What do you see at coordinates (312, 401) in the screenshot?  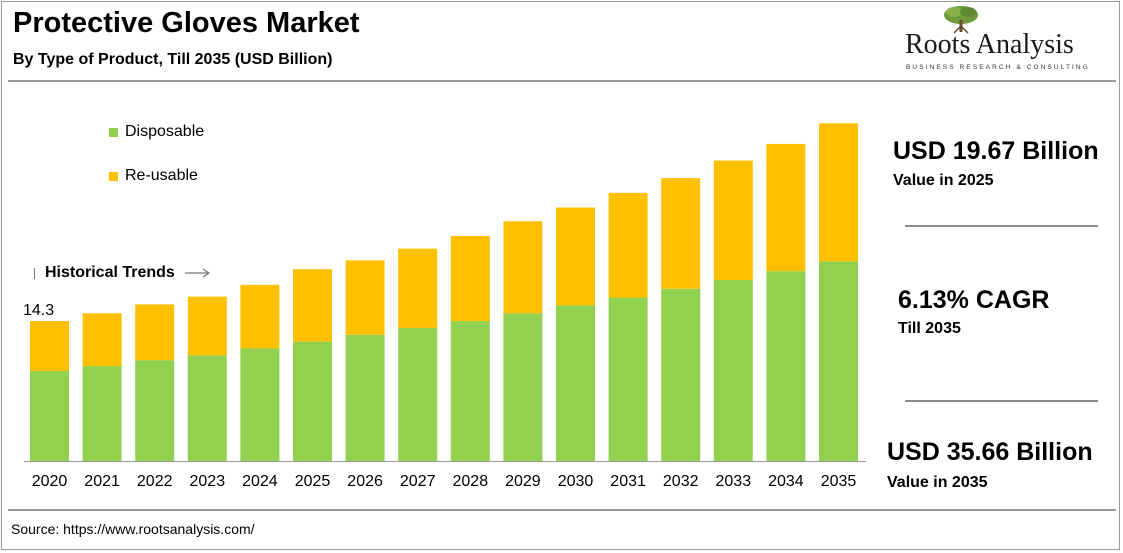 I see `bar-disposable-2025` at bounding box center [312, 401].